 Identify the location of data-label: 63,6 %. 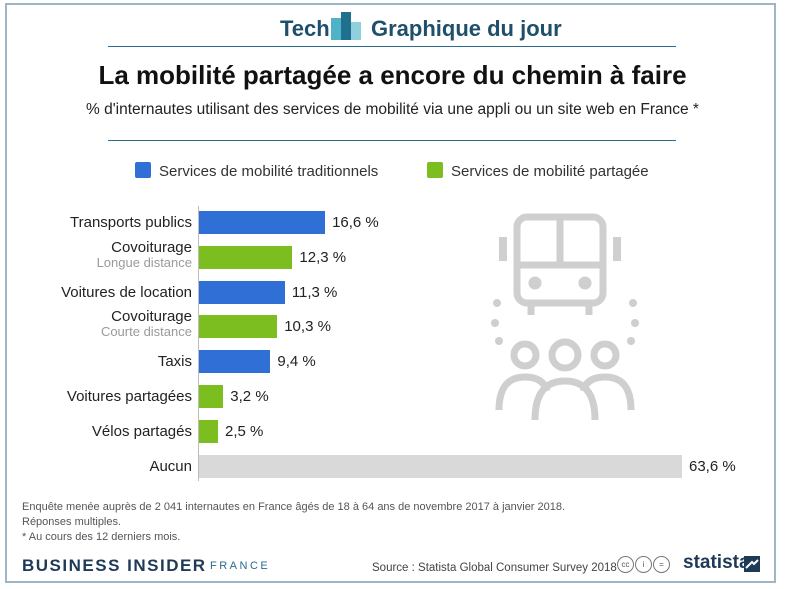
(712, 466).